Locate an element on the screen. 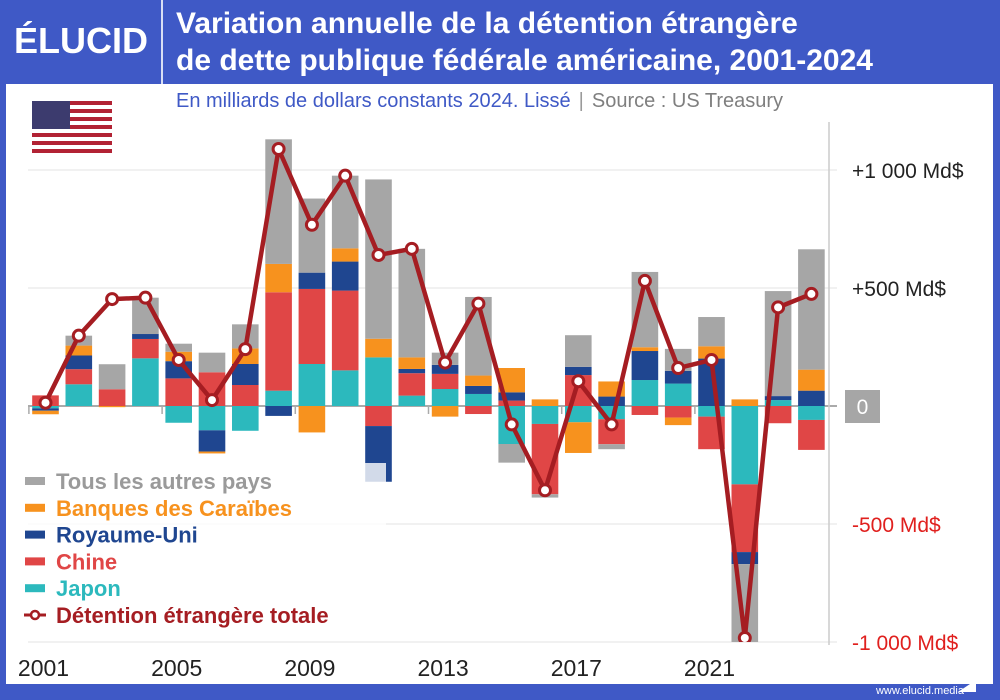 This screenshot has height=700, width=1000. bar-caraibes-2006 is located at coordinates (212, 452).